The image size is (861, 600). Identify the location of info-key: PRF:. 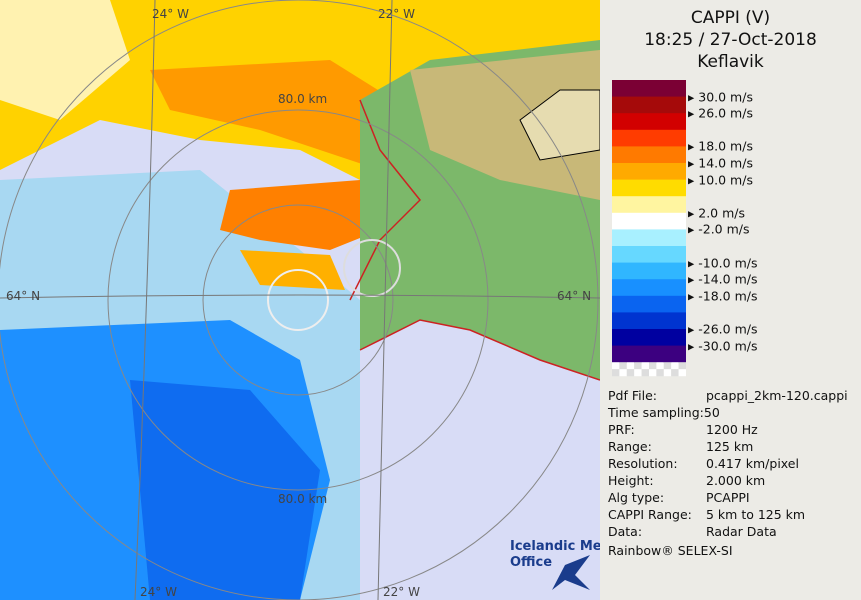
(621, 429).